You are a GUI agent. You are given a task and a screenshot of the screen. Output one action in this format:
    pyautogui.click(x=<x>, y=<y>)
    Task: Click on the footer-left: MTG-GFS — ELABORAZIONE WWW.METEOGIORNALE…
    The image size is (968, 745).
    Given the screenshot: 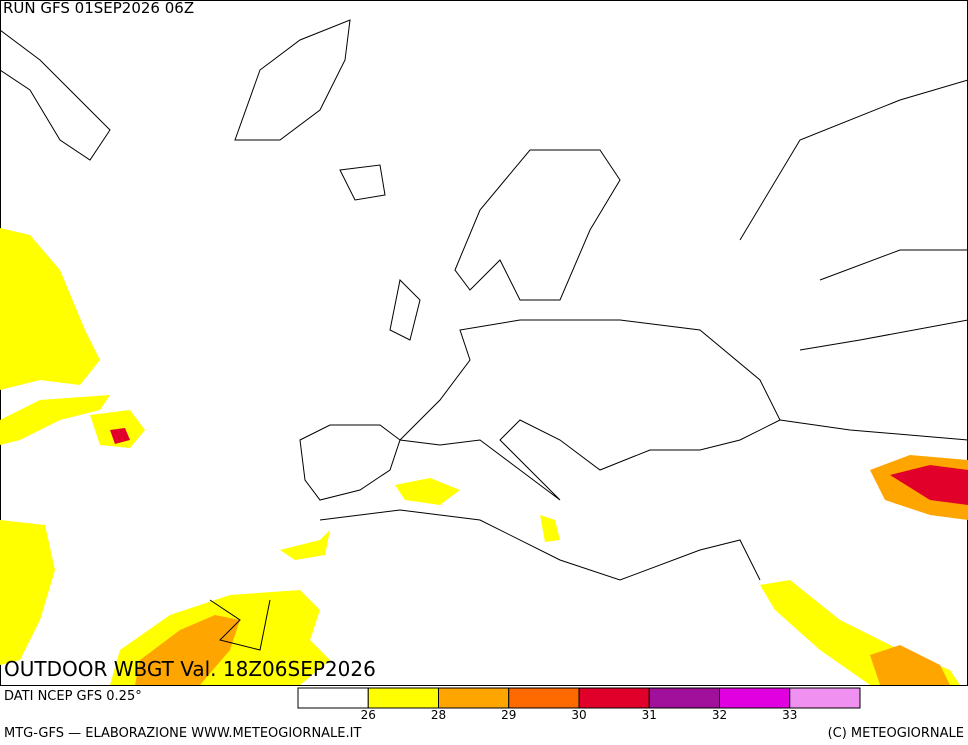 What is the action you would take?
    pyautogui.click(x=182, y=733)
    